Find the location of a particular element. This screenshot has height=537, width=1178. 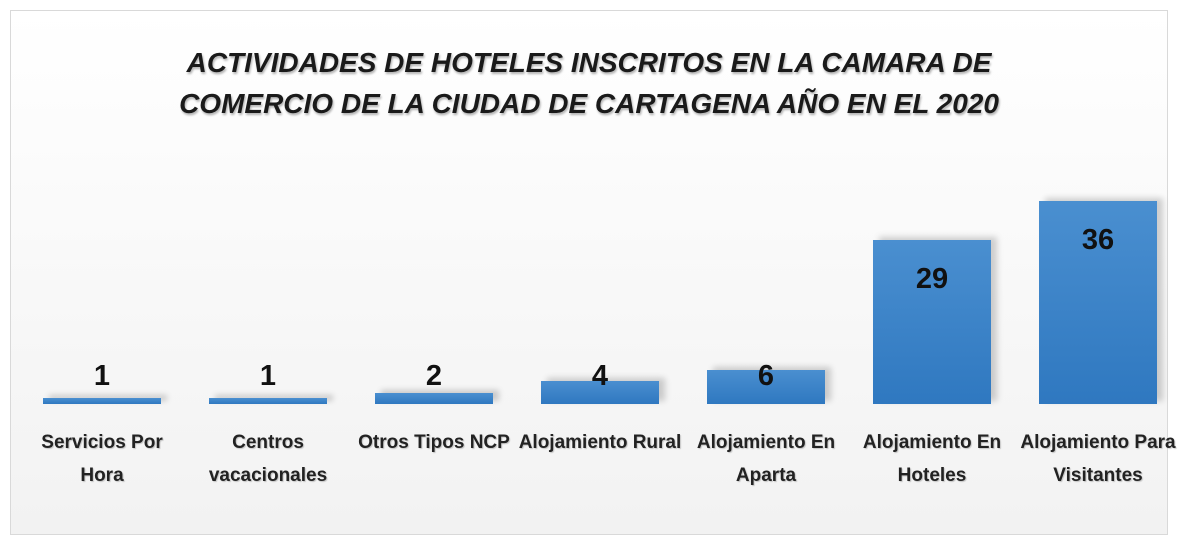

data-label: 2 is located at coordinates (434, 376).